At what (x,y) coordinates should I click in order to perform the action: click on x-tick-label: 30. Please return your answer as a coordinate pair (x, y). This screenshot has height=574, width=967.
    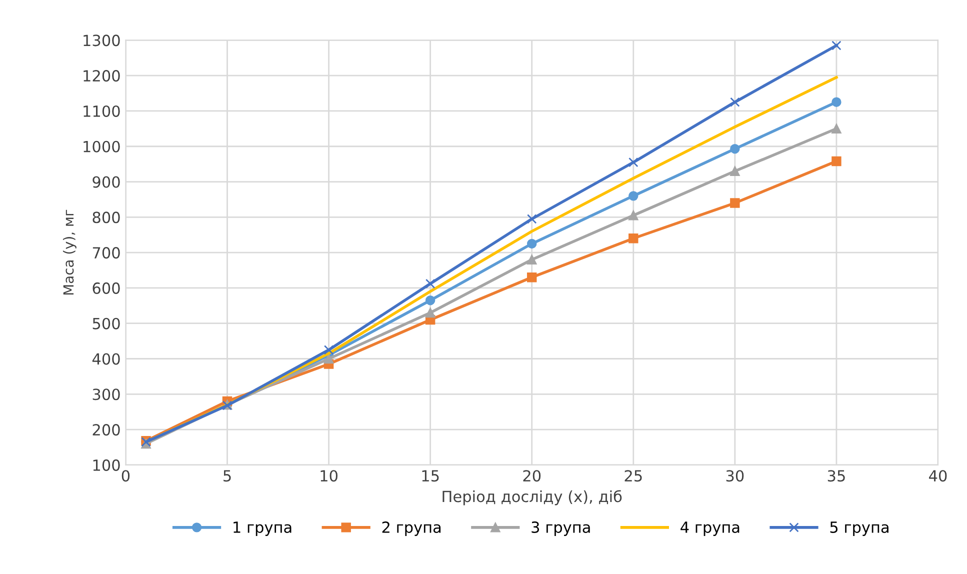
    Looking at the image, I should click on (735, 476).